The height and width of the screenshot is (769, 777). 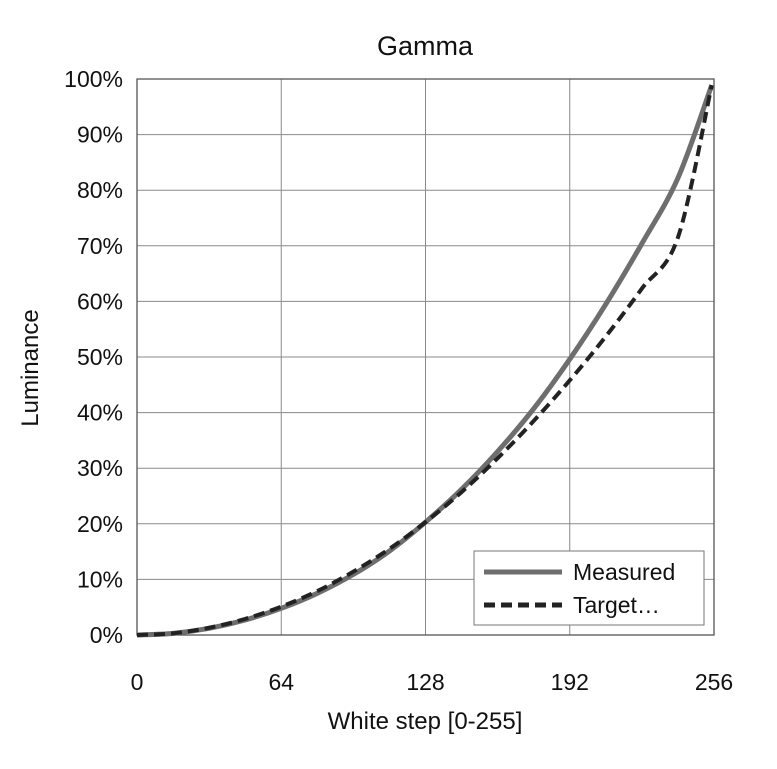 I want to click on x-tick-labels: 0 64 128 192 256, so click(x=432, y=682).